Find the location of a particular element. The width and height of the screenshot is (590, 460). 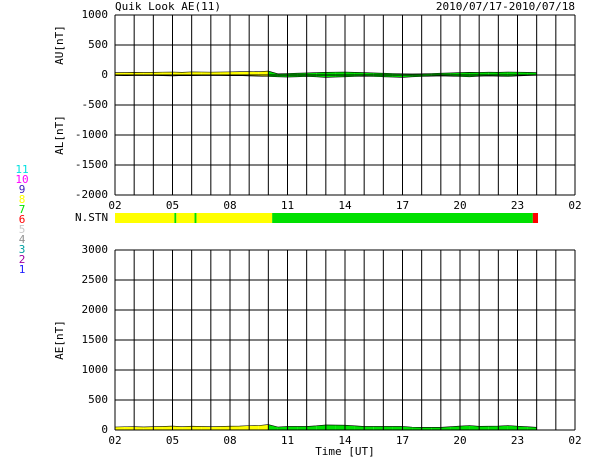

y-tick-label: -1000 is located at coordinates (91, 134).